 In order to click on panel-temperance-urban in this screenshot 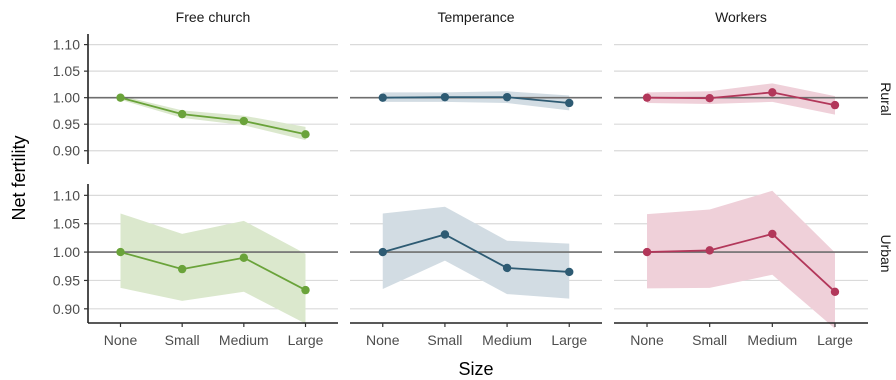, I will do `click(476, 252)`.